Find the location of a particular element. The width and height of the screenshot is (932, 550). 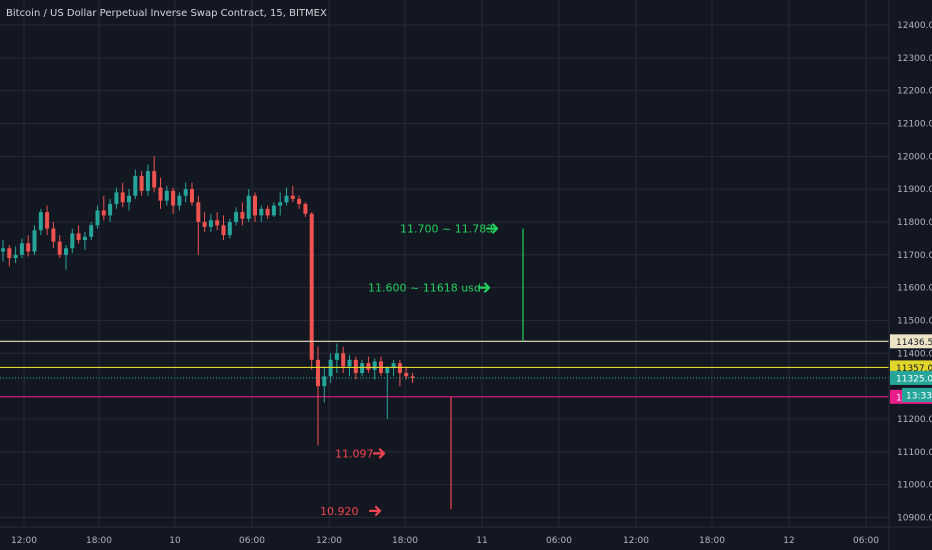

countdown-label: 13:33 is located at coordinates (919, 396).